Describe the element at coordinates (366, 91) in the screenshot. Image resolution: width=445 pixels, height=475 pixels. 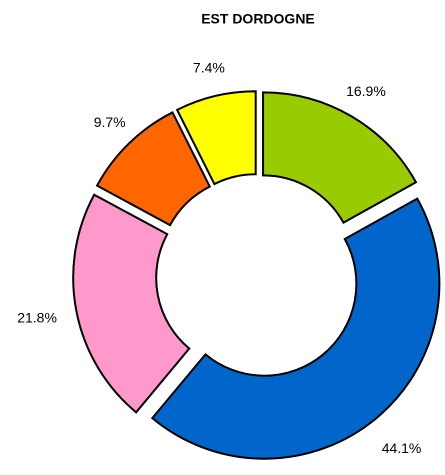
I see `data-label: 16.9%` at that location.